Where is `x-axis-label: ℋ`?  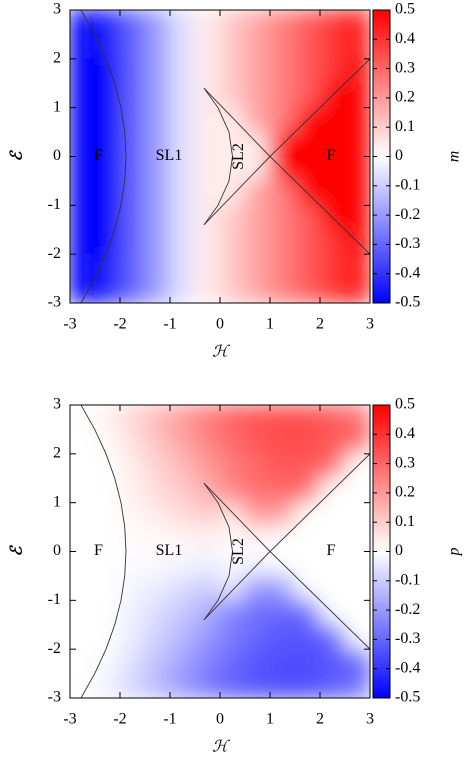 x-axis-label: ℋ is located at coordinates (221, 352).